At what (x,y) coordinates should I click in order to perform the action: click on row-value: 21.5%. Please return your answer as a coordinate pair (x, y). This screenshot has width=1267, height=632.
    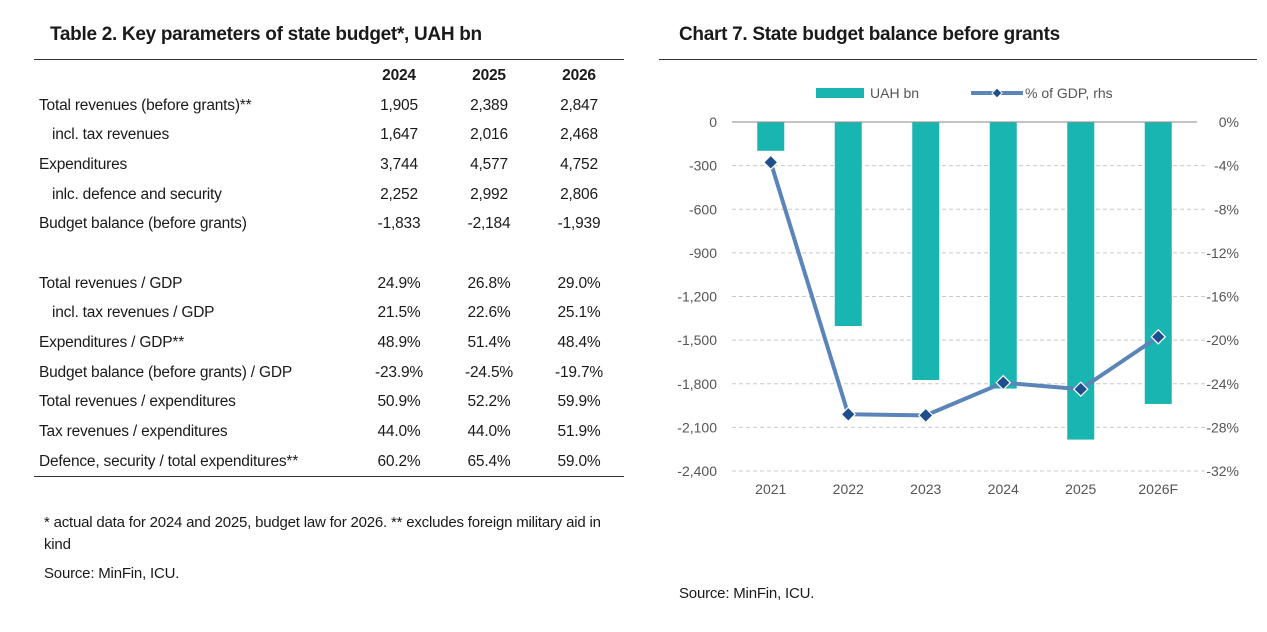
    Looking at the image, I should click on (399, 313).